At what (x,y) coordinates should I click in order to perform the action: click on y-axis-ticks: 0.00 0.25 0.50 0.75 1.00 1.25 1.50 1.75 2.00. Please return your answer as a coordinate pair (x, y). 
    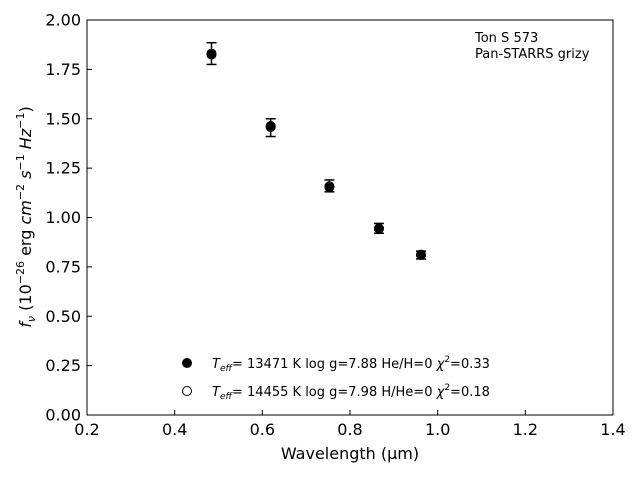
    Looking at the image, I should click on (68, 218).